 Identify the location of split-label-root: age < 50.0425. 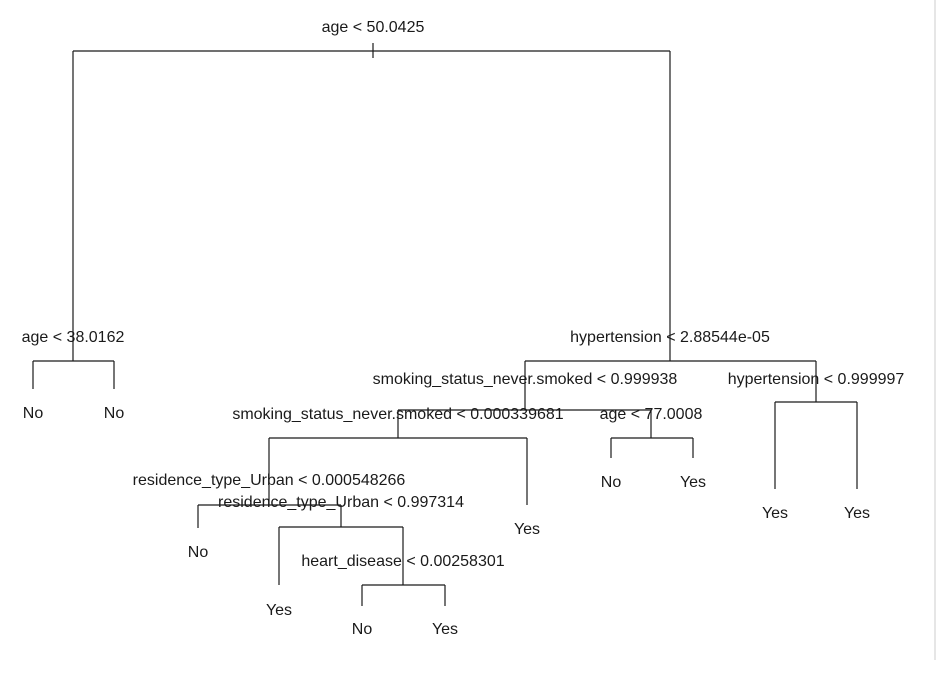
(373, 27).